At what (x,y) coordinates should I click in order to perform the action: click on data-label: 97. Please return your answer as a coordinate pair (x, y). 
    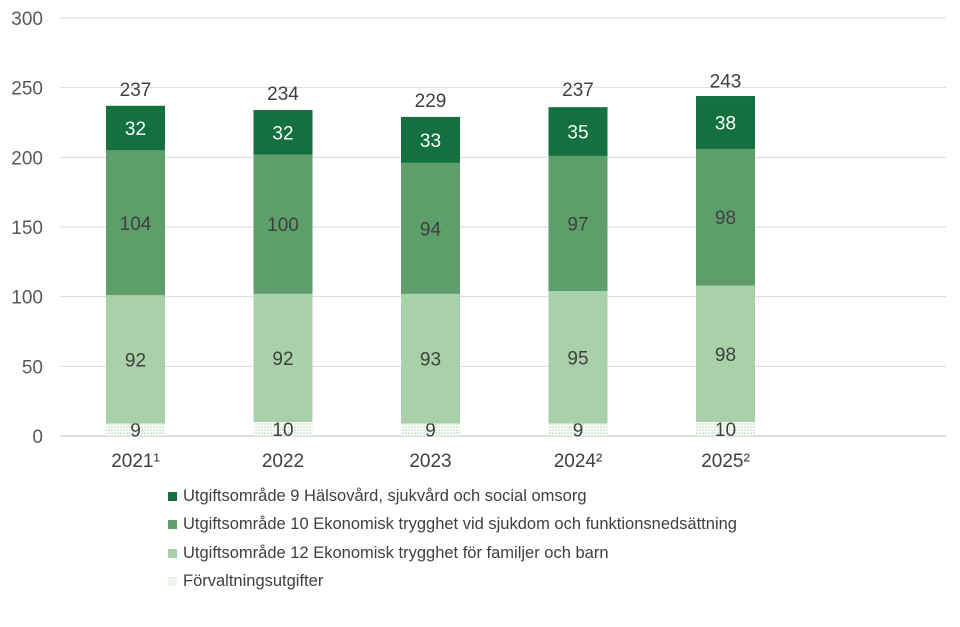
    Looking at the image, I should click on (577, 225).